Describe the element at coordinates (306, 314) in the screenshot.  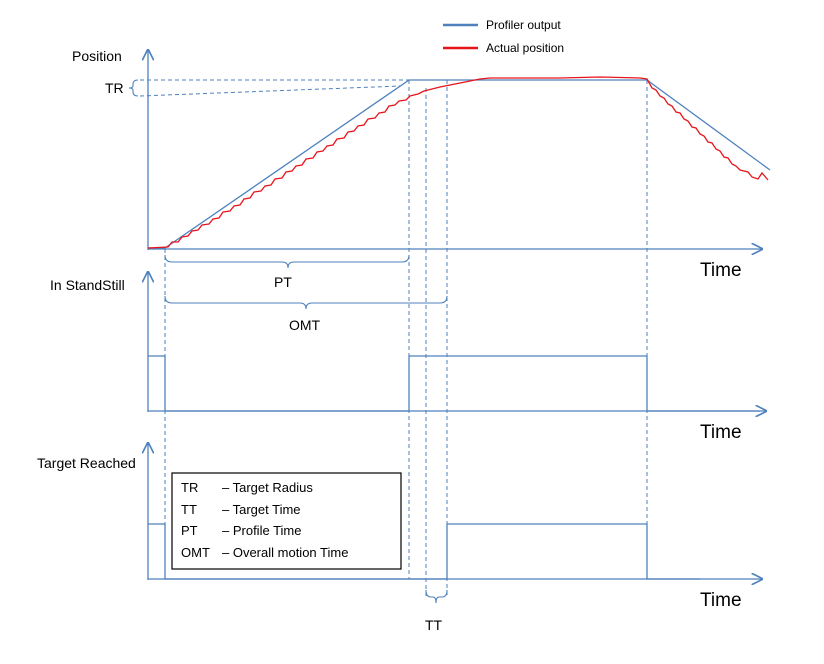
I see `omt-annotation: OMT` at that location.